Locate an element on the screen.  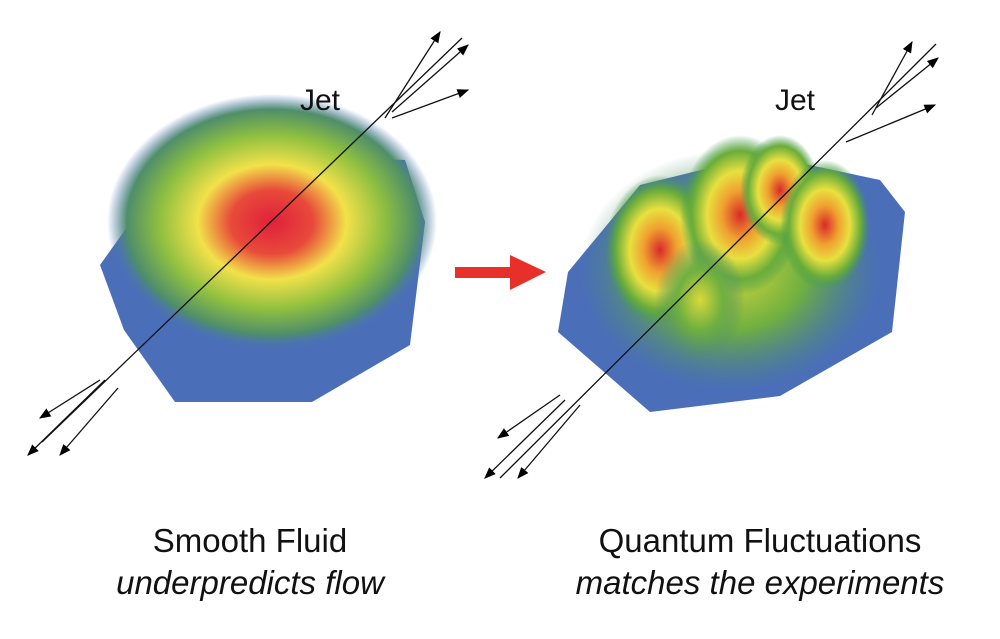
panel-title: Smooth Fluid is located at coordinates (250, 540).